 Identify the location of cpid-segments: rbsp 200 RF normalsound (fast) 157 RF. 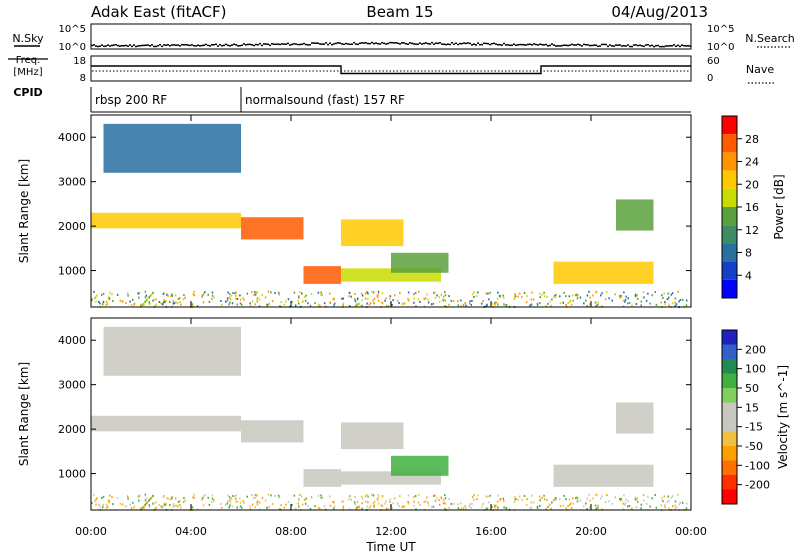
(247, 99).